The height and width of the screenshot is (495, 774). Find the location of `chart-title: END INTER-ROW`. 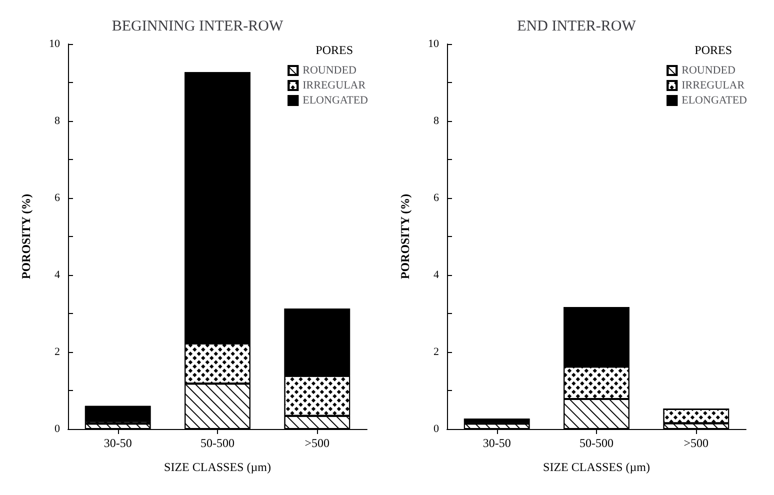

chart-title: END INTER-ROW is located at coordinates (577, 26).